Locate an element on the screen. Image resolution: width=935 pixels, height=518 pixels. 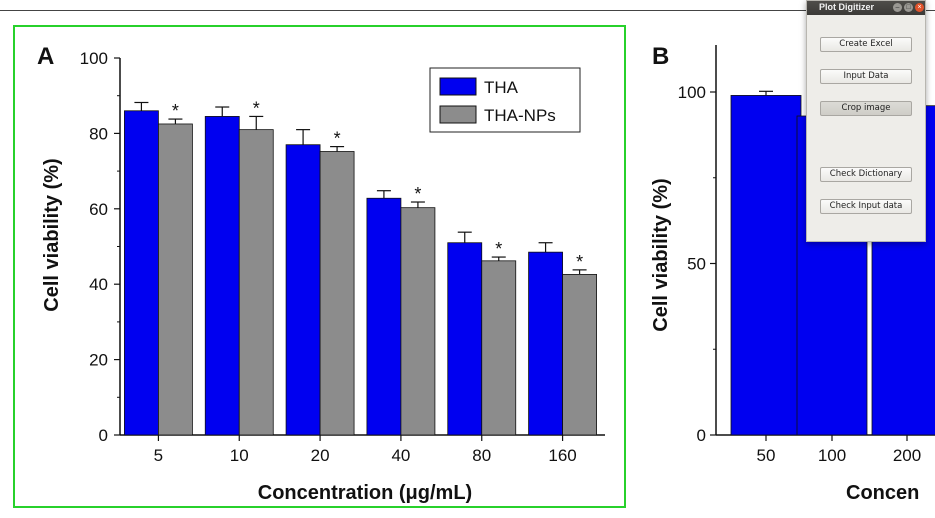
create-excel-button: Create Excel is located at coordinates (866, 44).